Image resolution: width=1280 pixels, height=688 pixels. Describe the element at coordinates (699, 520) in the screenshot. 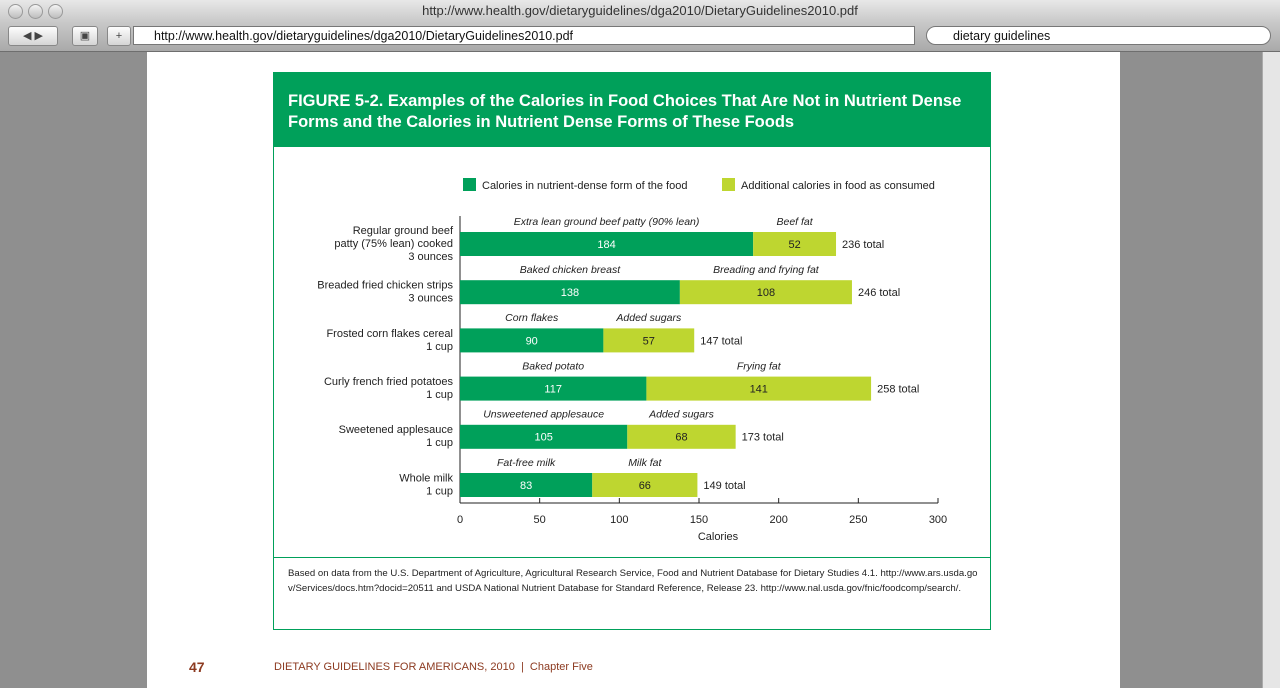

I see `x-tick-label: 150` at that location.